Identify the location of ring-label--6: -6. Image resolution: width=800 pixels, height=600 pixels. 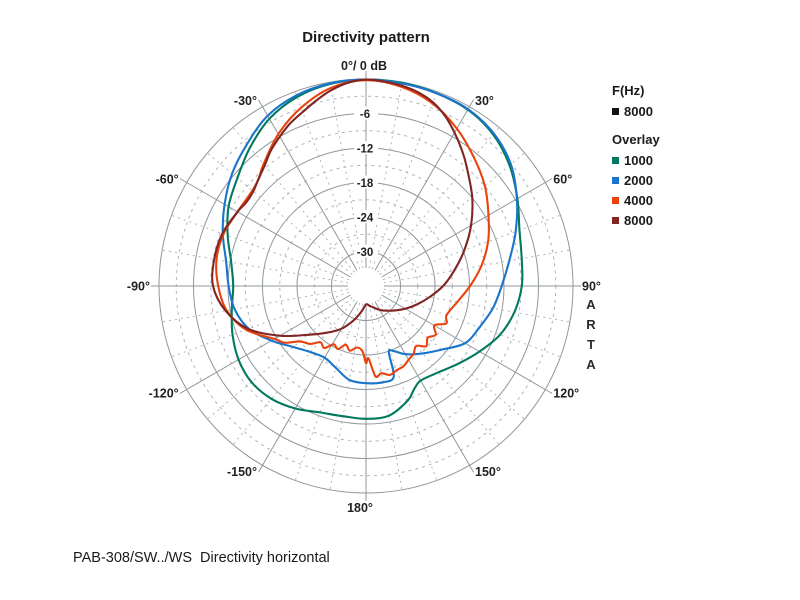
(365, 115).